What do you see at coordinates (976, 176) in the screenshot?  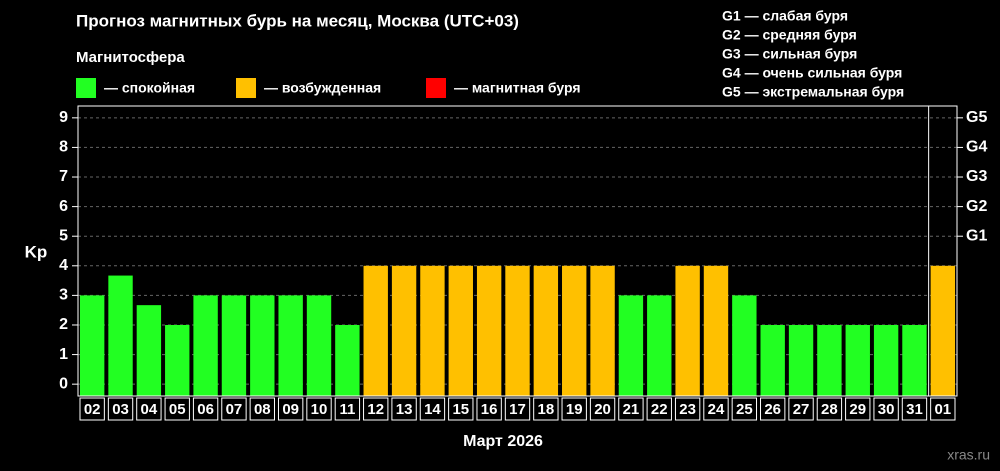 I see `y2-tick-label: G3` at bounding box center [976, 176].